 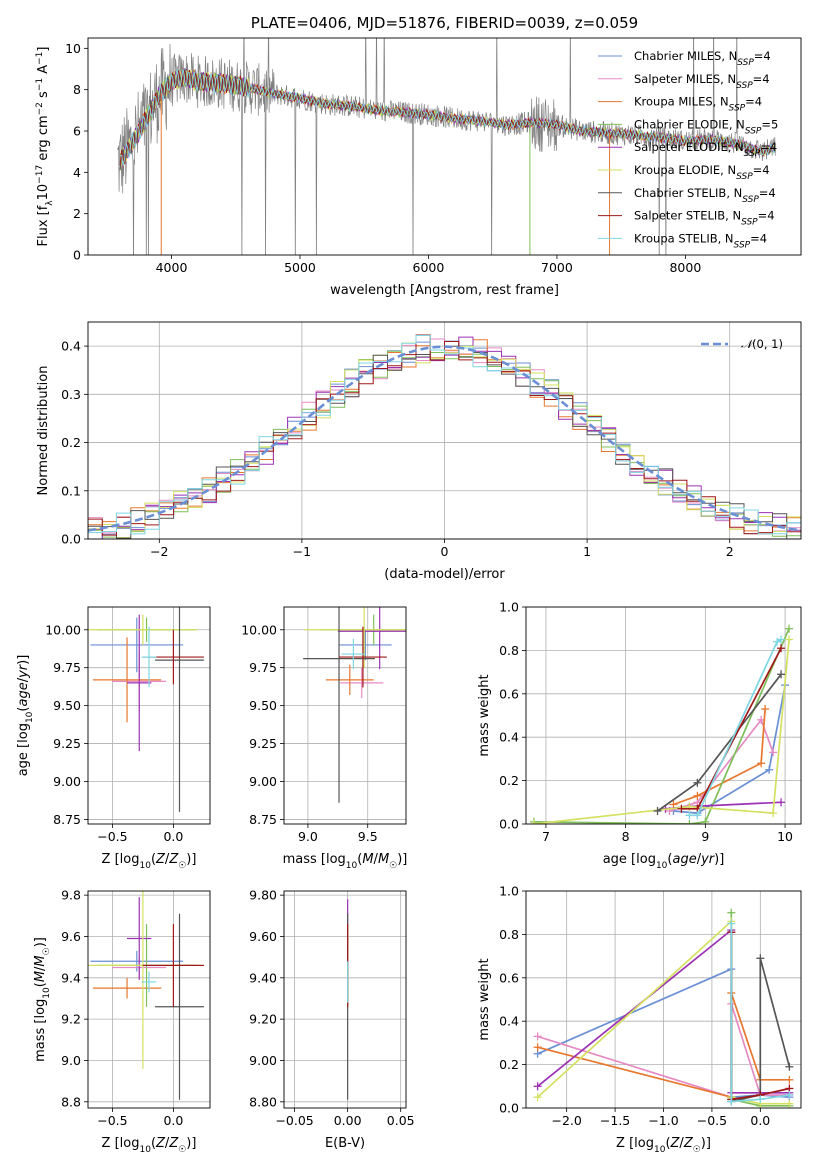 What do you see at coordinates (445, 551) in the screenshot?
I see `x-tick-label: 0` at bounding box center [445, 551].